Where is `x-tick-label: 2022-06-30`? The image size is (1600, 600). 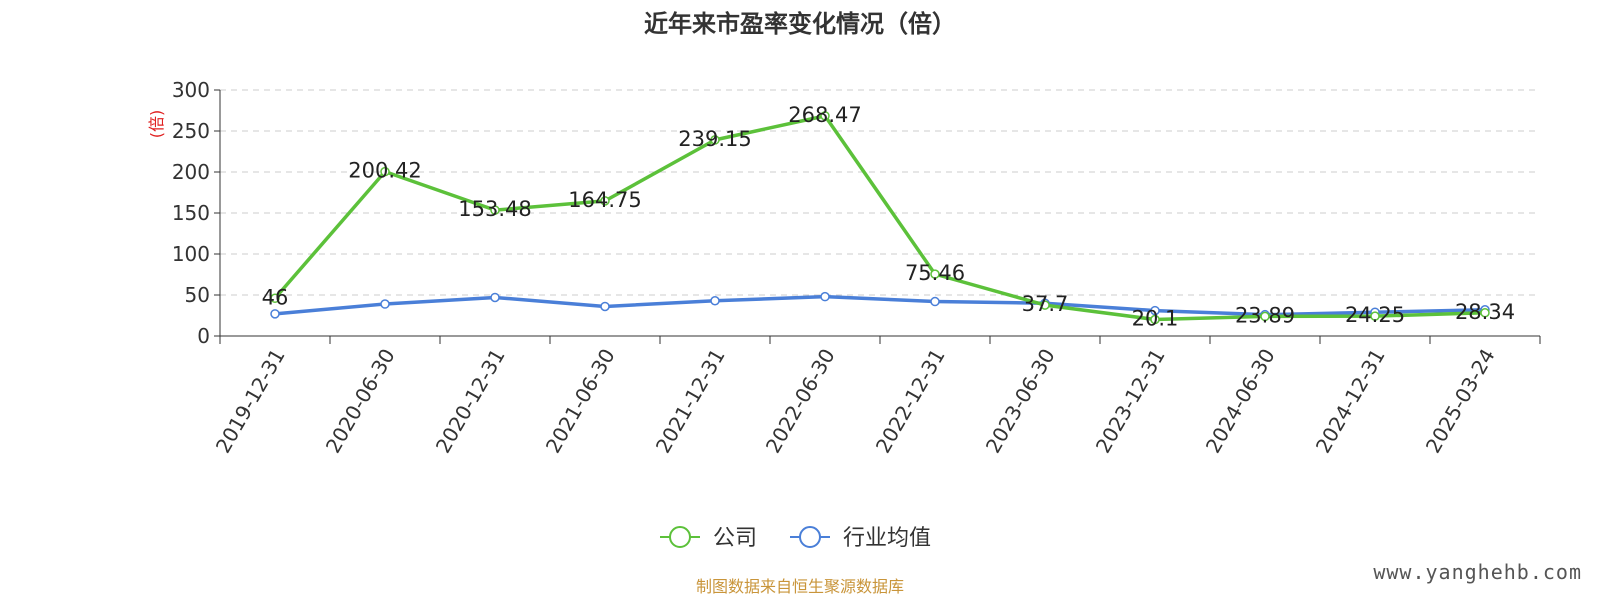 x-tick-label: 2022-06-30 is located at coordinates (800, 401).